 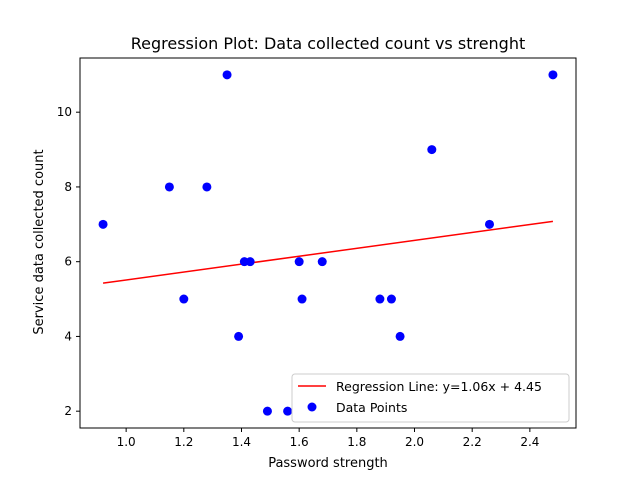 I want to click on y-tick-label: 10, so click(x=64, y=112).